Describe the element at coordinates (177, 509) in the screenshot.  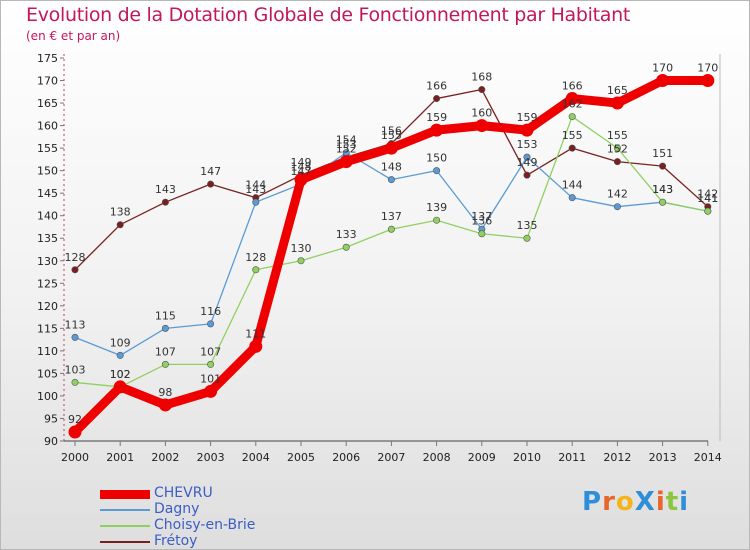
I see `legend-label: Dagny` at that location.